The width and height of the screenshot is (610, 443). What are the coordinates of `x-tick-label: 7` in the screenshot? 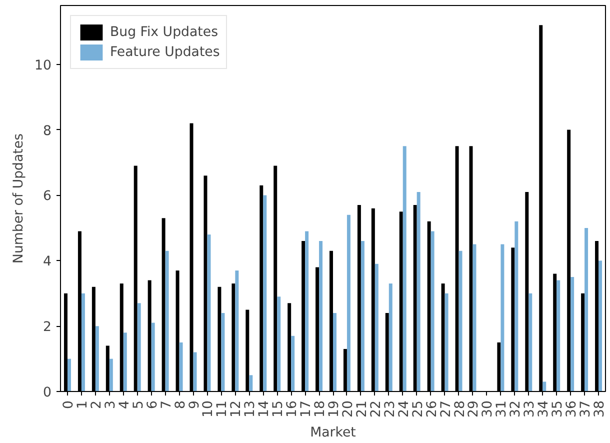 It's located at (166, 404).